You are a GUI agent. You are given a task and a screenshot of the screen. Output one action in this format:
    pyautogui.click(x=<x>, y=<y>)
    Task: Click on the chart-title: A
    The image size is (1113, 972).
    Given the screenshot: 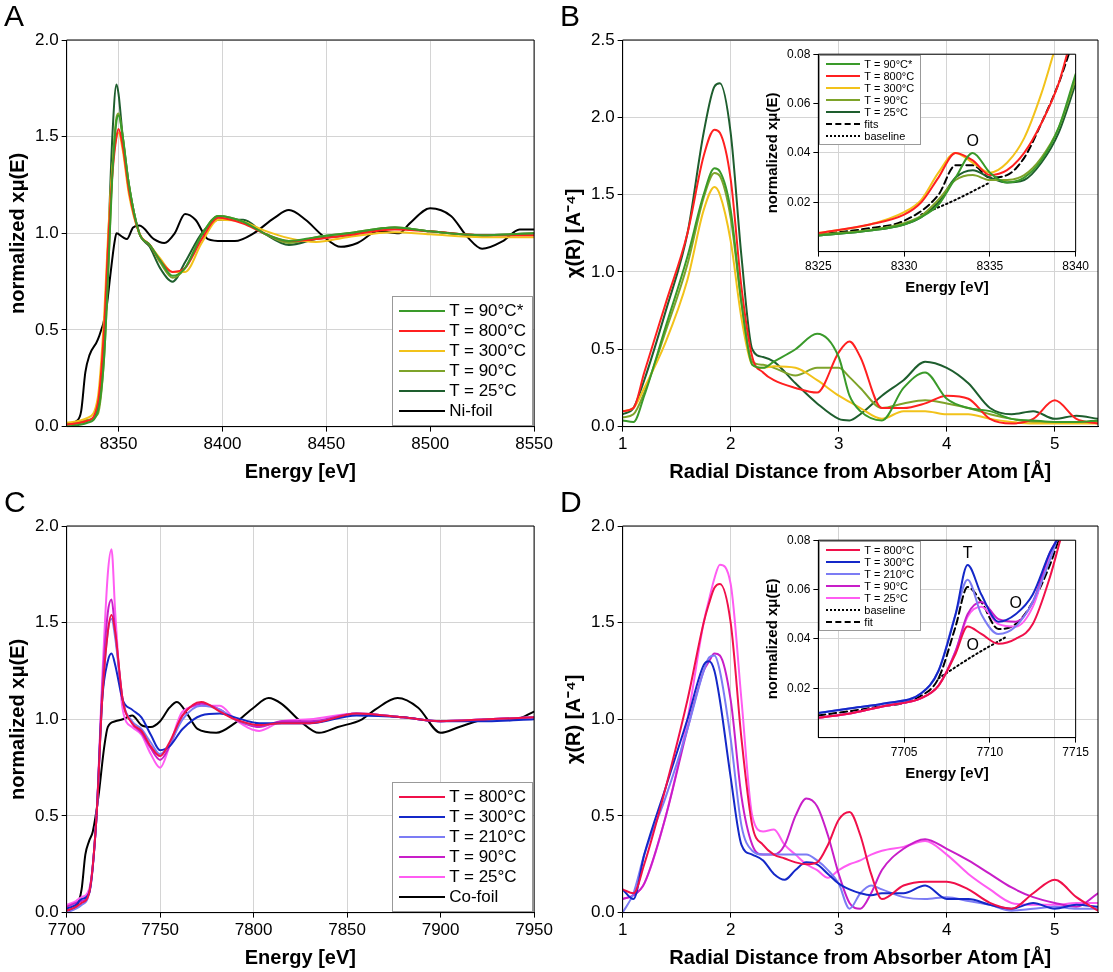 What is the action you would take?
    pyautogui.click(x=14, y=16)
    